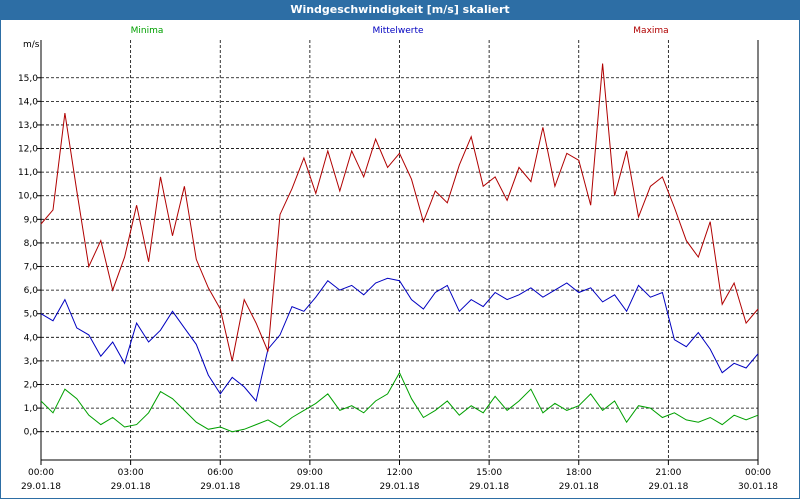 This screenshot has width=800, height=500. Describe the element at coordinates (28, 102) in the screenshot. I see `y-tick-label: 14,0` at that location.